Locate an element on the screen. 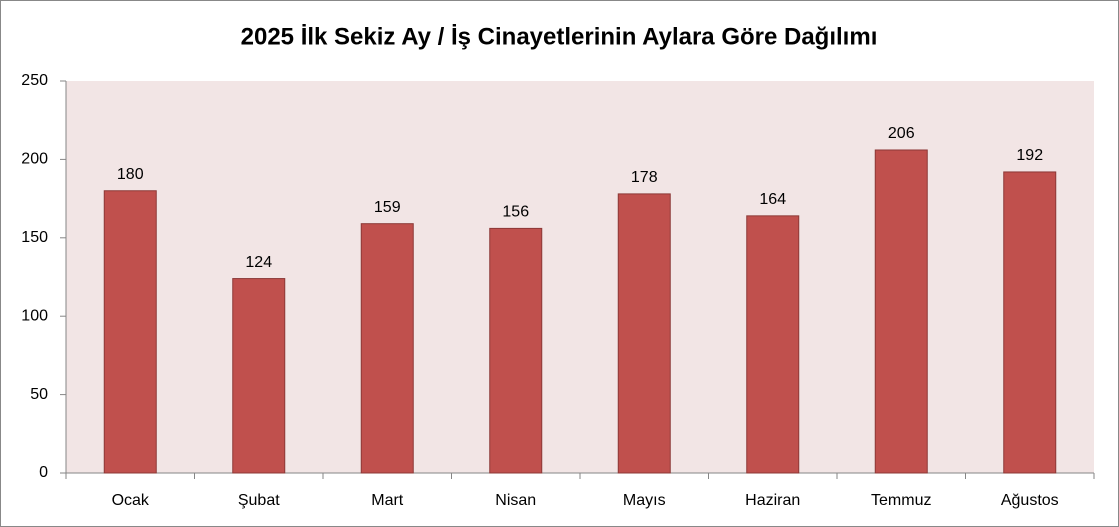 This screenshot has width=1119, height=527. y-tick-label: 250 is located at coordinates (34, 80).